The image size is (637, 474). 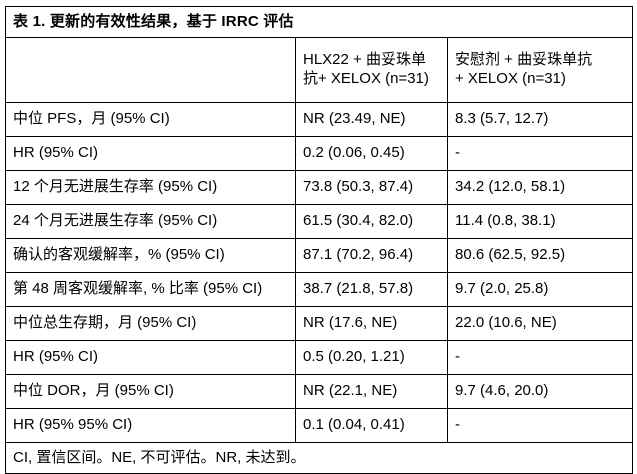 What do you see at coordinates (540, 119) in the screenshot?
I see `value-placebo-arm: 8.3 (5.7, 12.7)` at bounding box center [540, 119].